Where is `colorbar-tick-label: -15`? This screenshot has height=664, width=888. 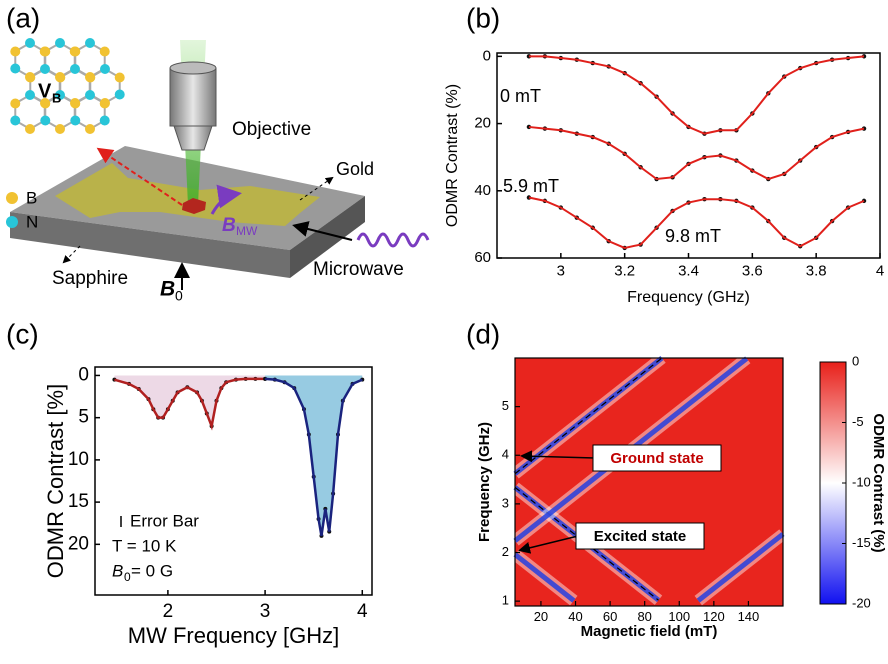 colorbar-tick-label: -15 is located at coordinates (861, 542).